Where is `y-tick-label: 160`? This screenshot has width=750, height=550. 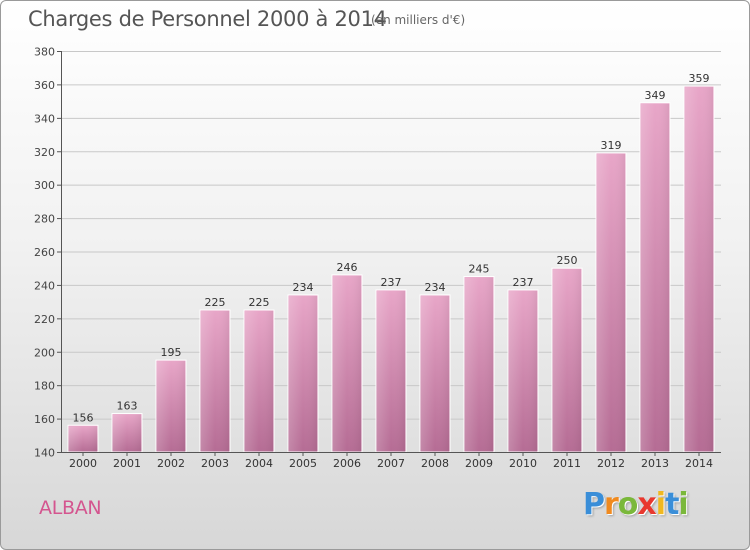 y-tick-label: 160 is located at coordinates (44, 419).